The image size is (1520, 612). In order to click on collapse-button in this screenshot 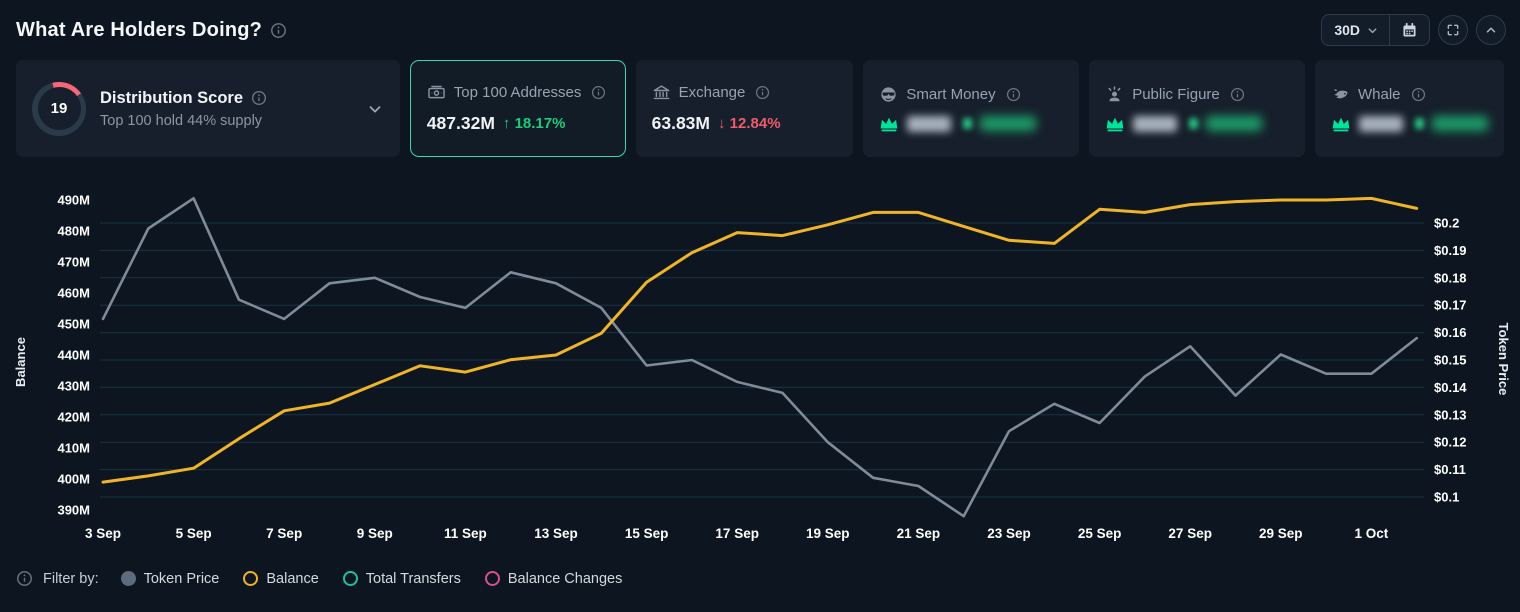, I will do `click(1491, 30)`.